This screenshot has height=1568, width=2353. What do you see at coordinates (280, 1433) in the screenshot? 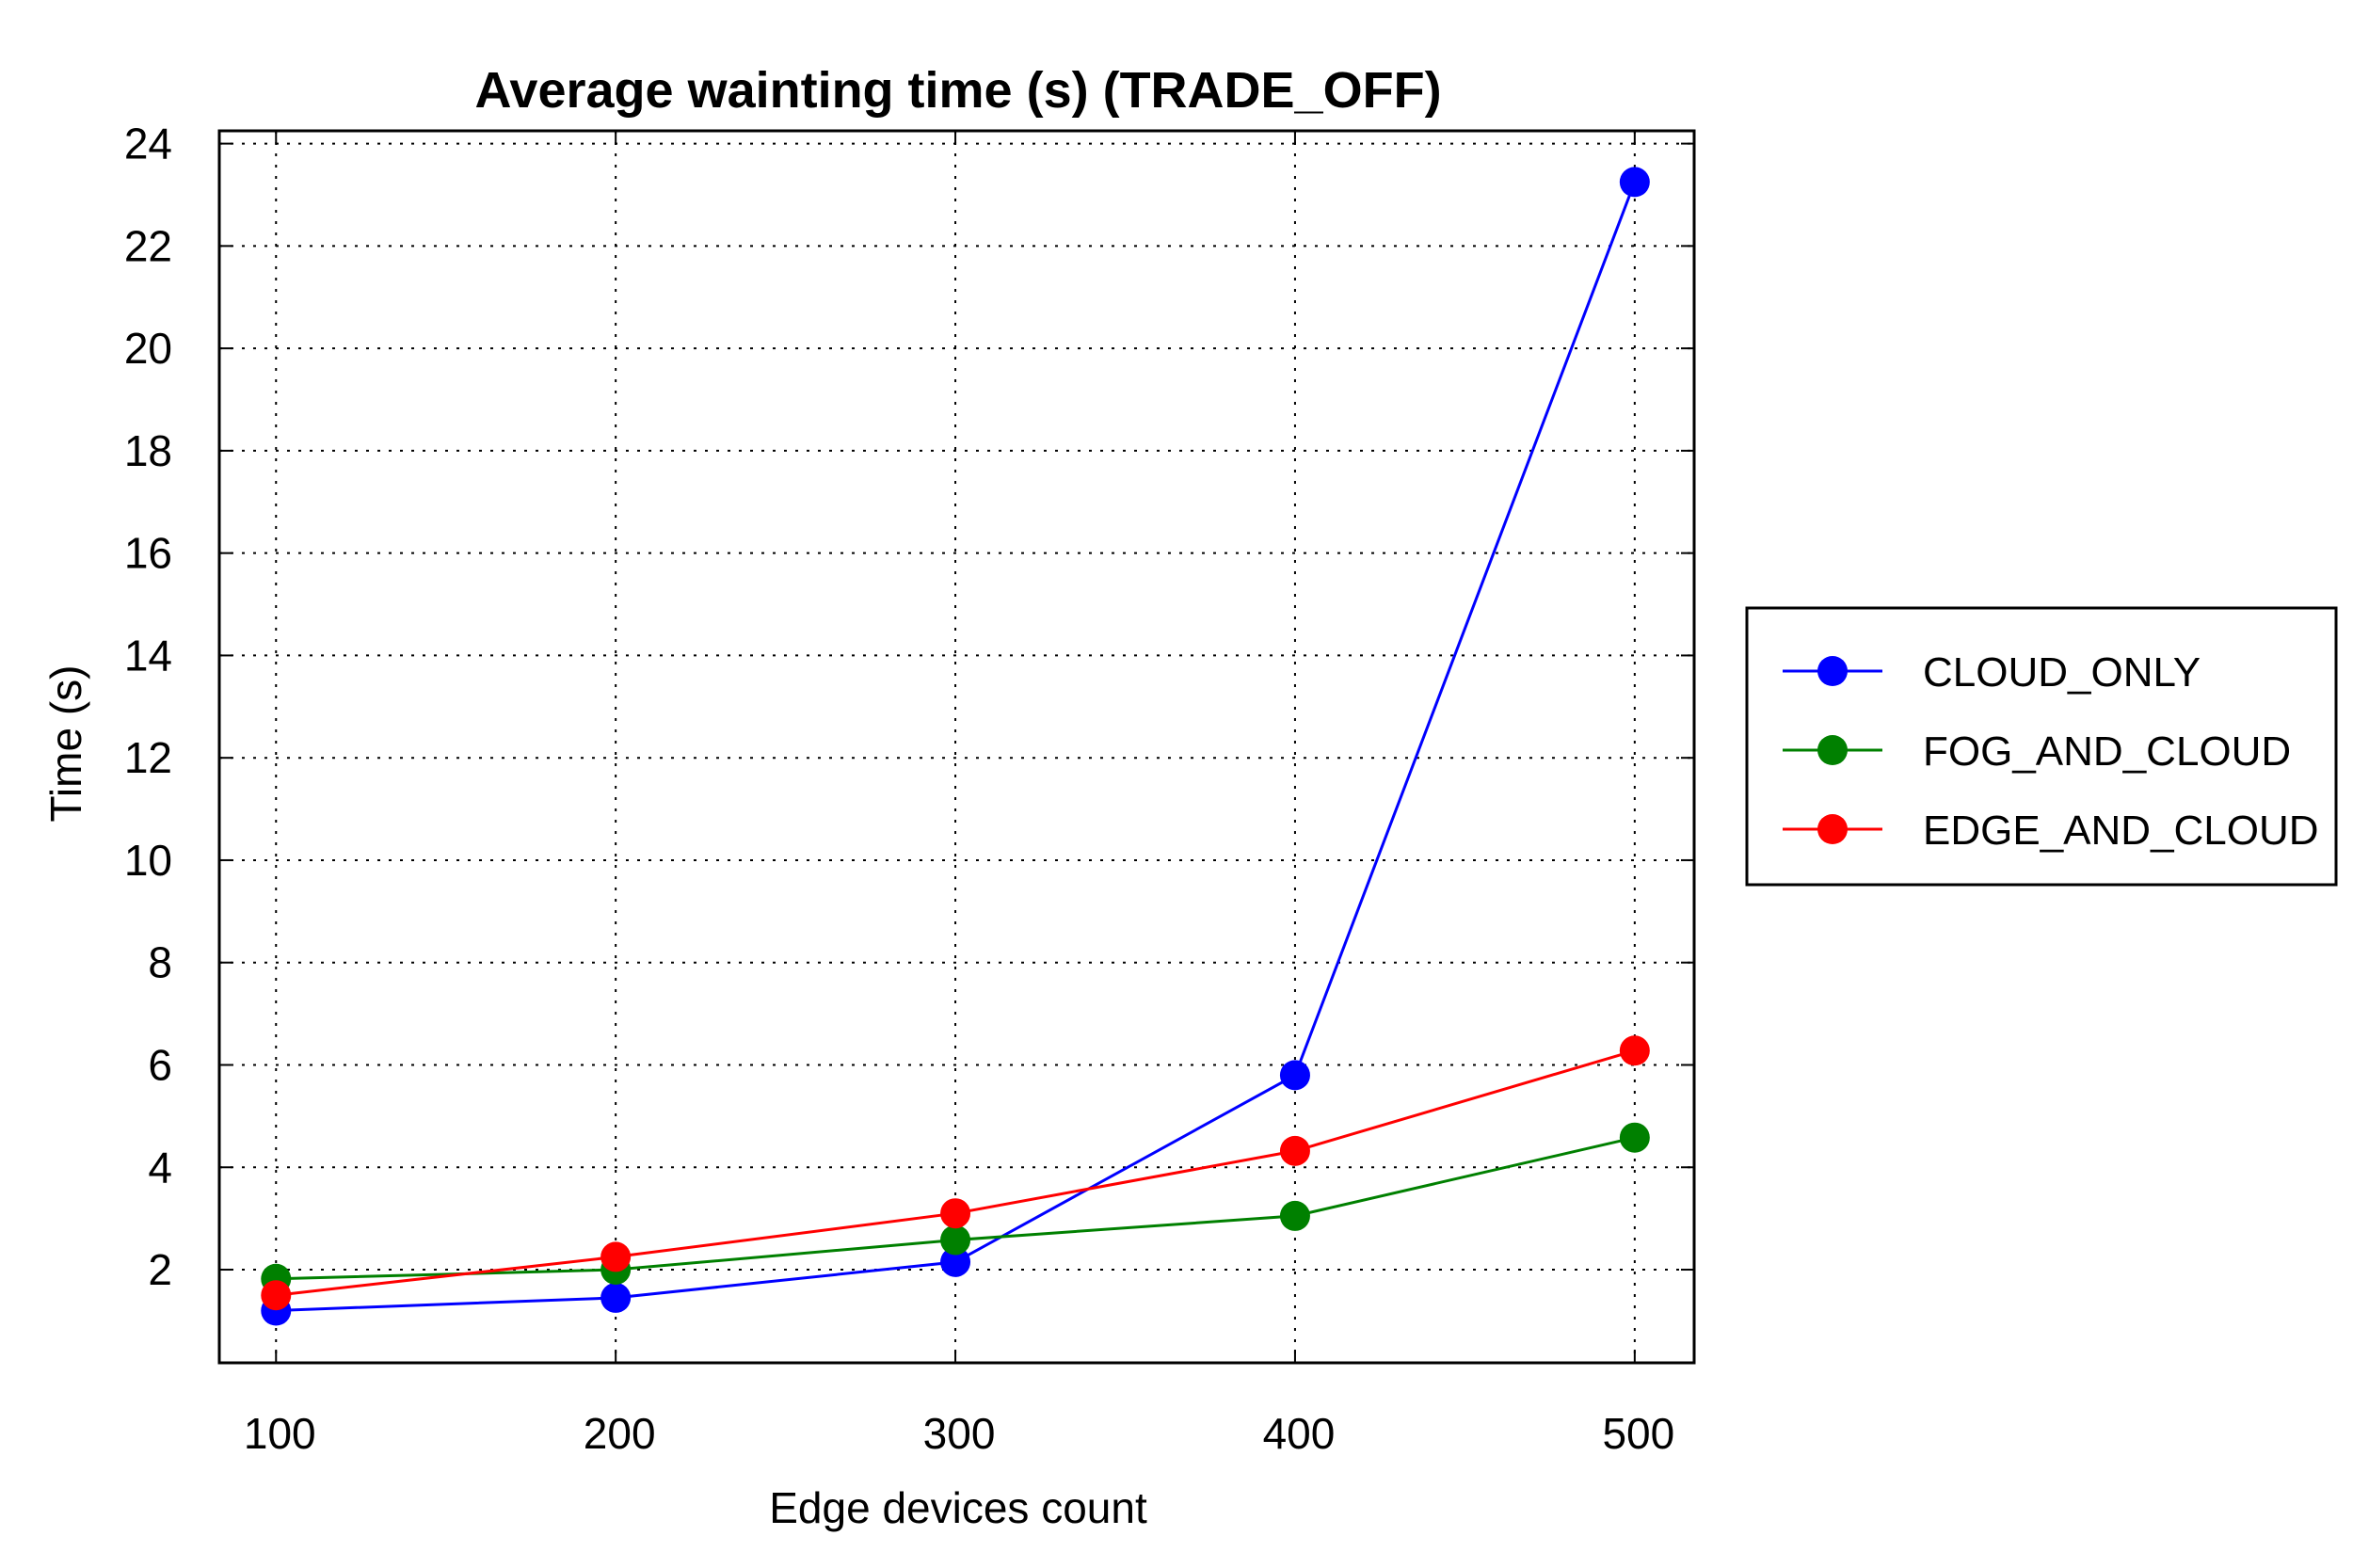
I see `x-tick-label: 100` at bounding box center [280, 1433].